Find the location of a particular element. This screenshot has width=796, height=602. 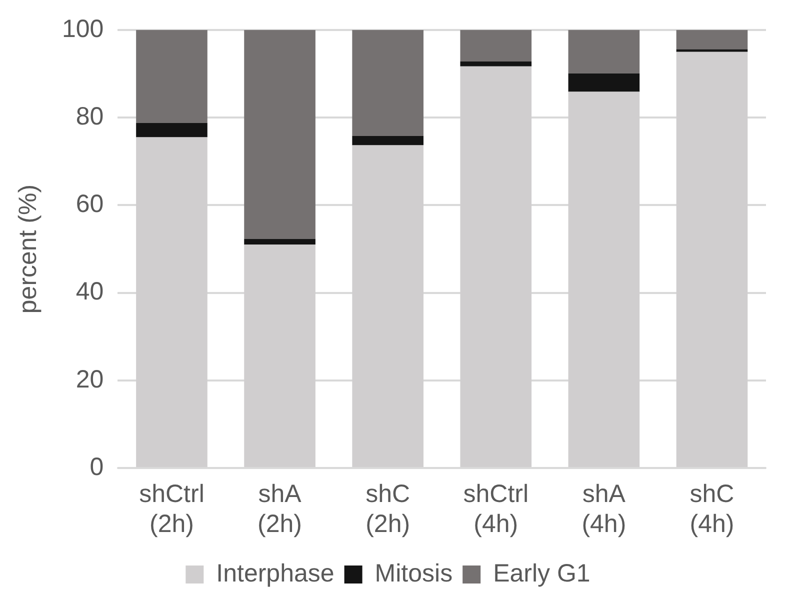

legend-label: Mitosis is located at coordinates (413, 573).